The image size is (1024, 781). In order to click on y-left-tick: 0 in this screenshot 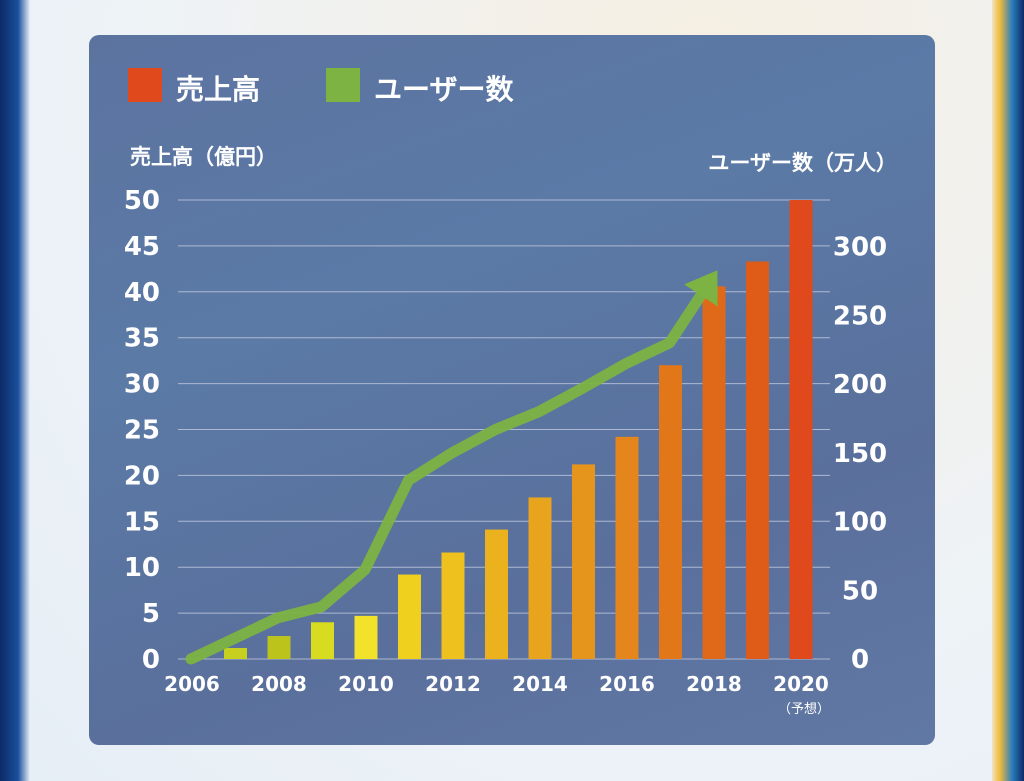, I will do `click(151, 660)`.